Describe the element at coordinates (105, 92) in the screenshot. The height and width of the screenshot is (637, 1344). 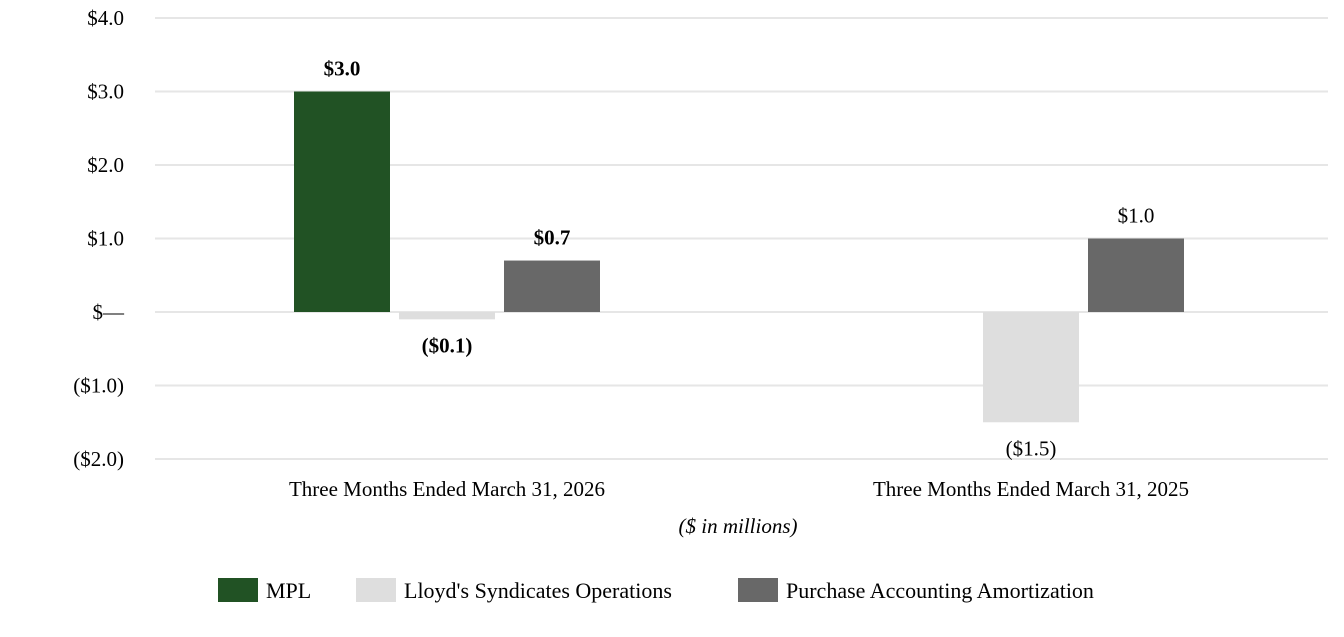
I see `y-tick-label: $3.0` at that location.